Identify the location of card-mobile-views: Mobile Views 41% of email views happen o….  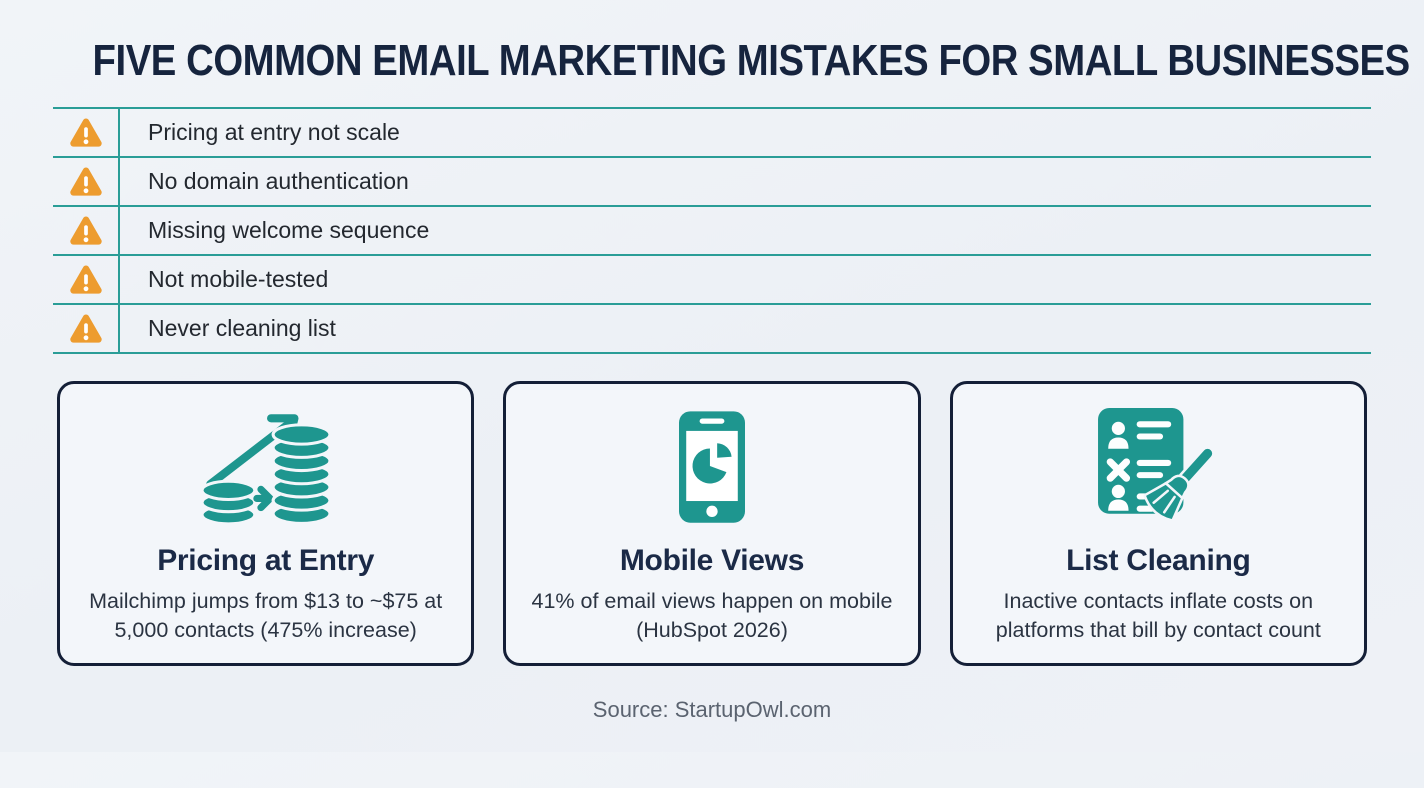
(712, 523).